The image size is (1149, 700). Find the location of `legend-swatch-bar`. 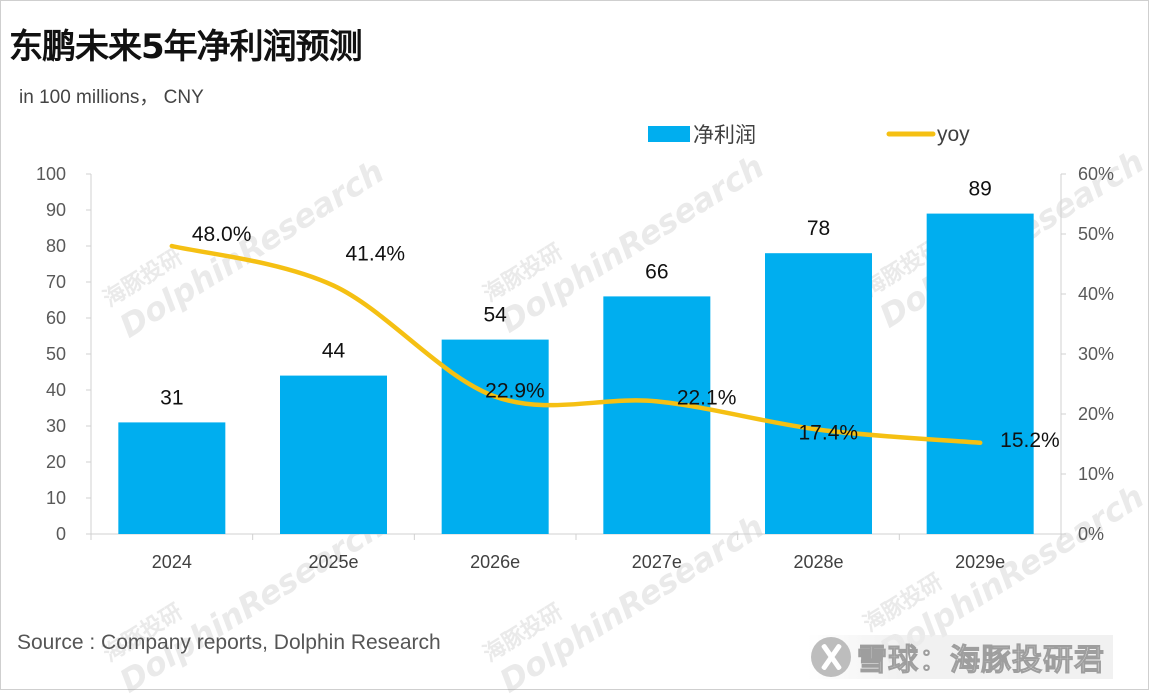

legend-swatch-bar is located at coordinates (669, 134).